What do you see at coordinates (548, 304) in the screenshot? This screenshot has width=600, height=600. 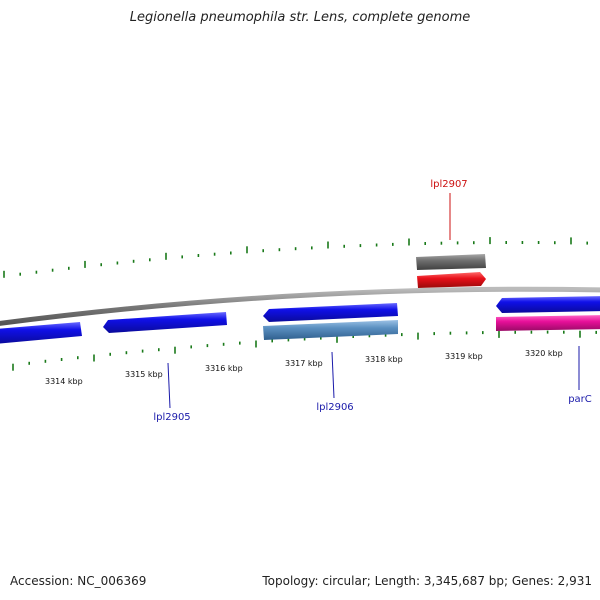 I see `feature-parC` at bounding box center [548, 304].